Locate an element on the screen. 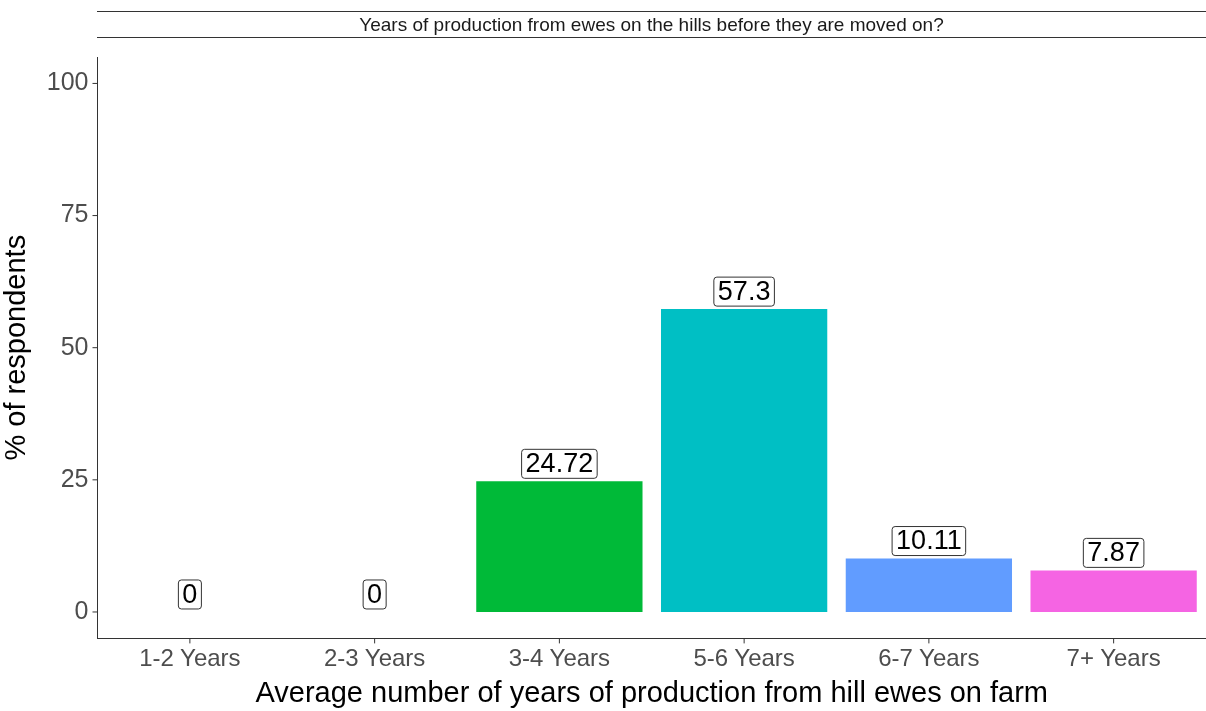  x-axis-title: Average number of years of production from hill ewes on farm is located at coordinates (652, 691).